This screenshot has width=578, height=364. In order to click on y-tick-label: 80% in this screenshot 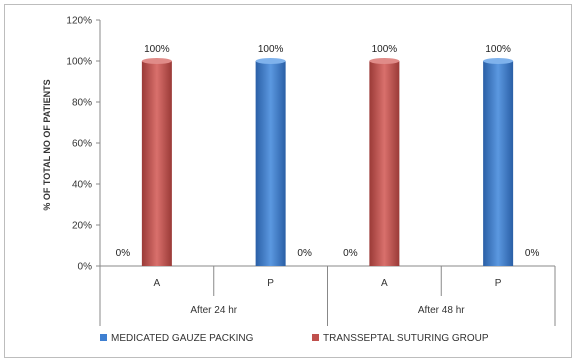, I will do `click(82, 103)`.